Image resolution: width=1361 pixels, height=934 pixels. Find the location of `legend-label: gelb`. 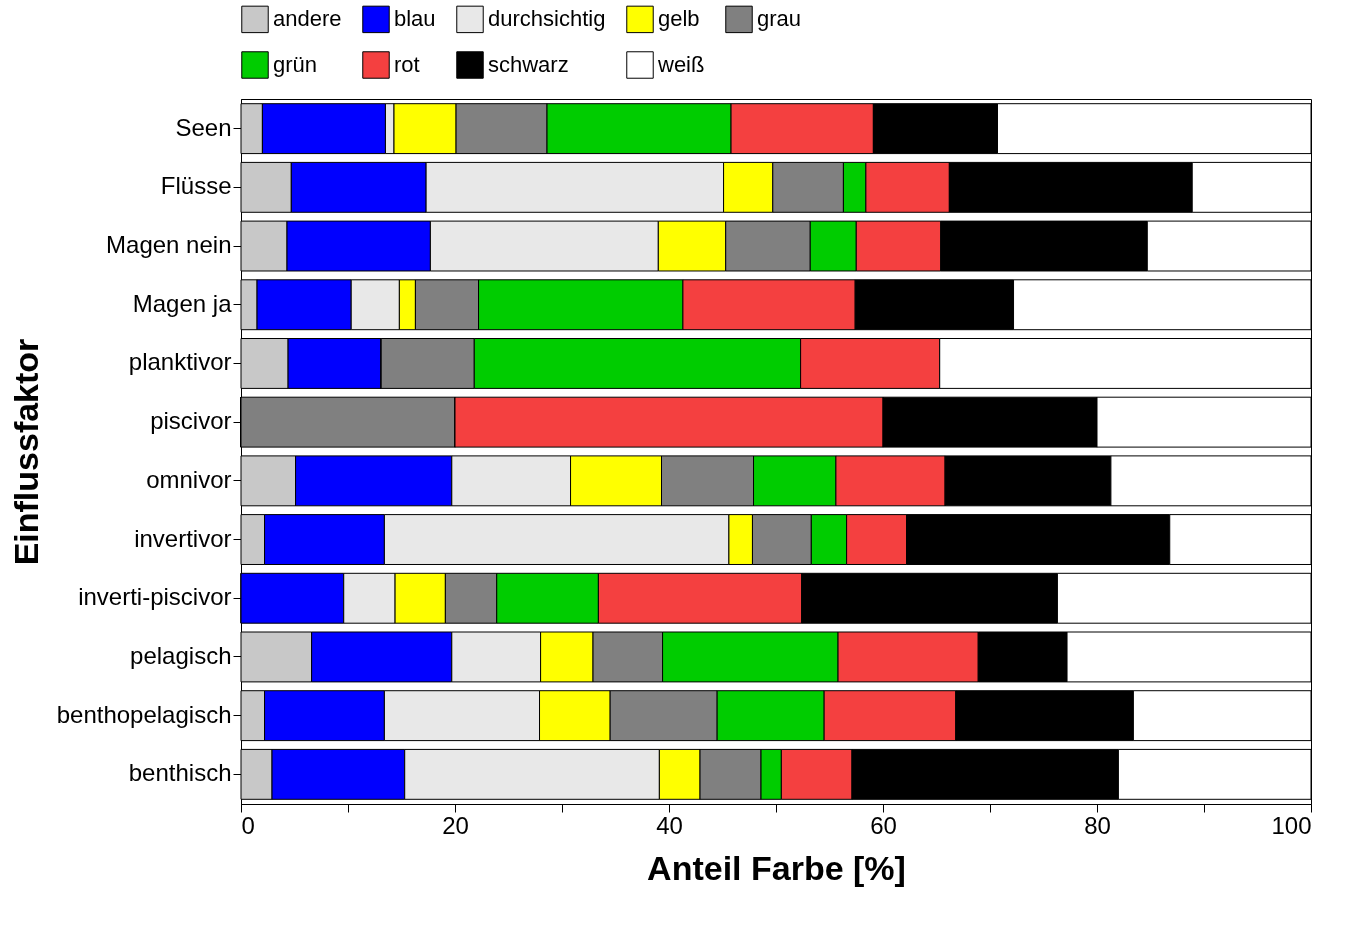

legend-label: gelb is located at coordinates (679, 19).